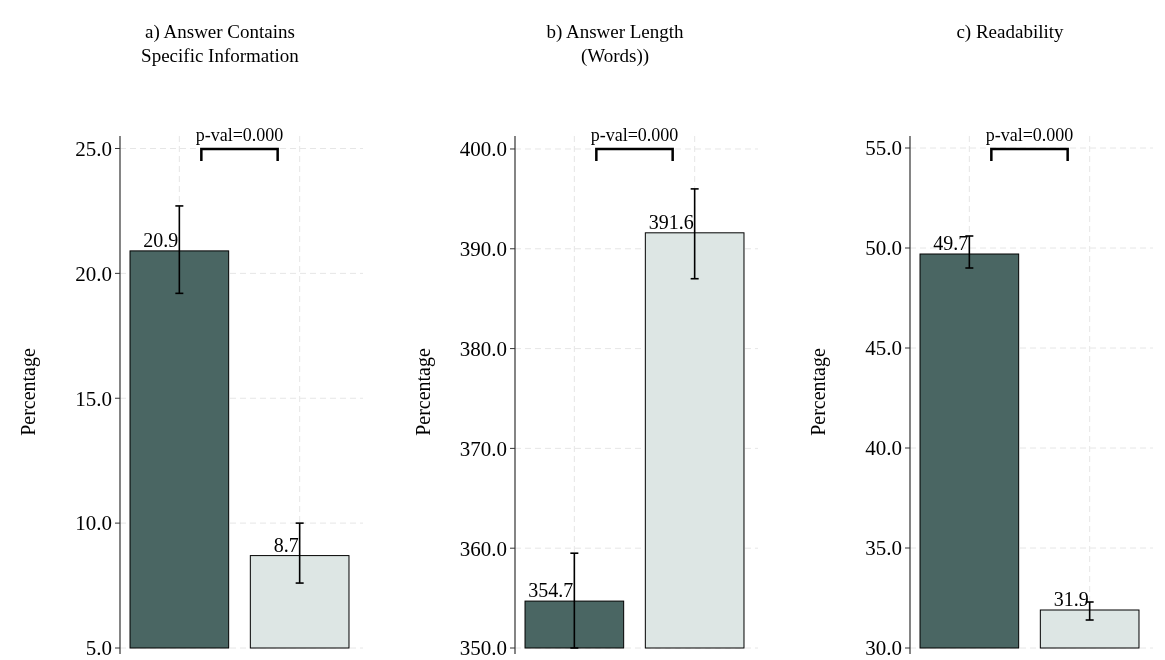 The width and height of the screenshot is (1165, 660). What do you see at coordinates (951, 243) in the screenshot?
I see `data-label: 49.7` at bounding box center [951, 243].